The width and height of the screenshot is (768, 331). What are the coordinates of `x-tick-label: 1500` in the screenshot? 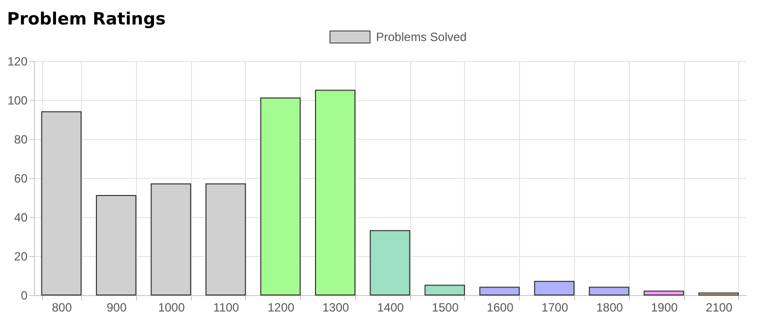 It's located at (445, 307).